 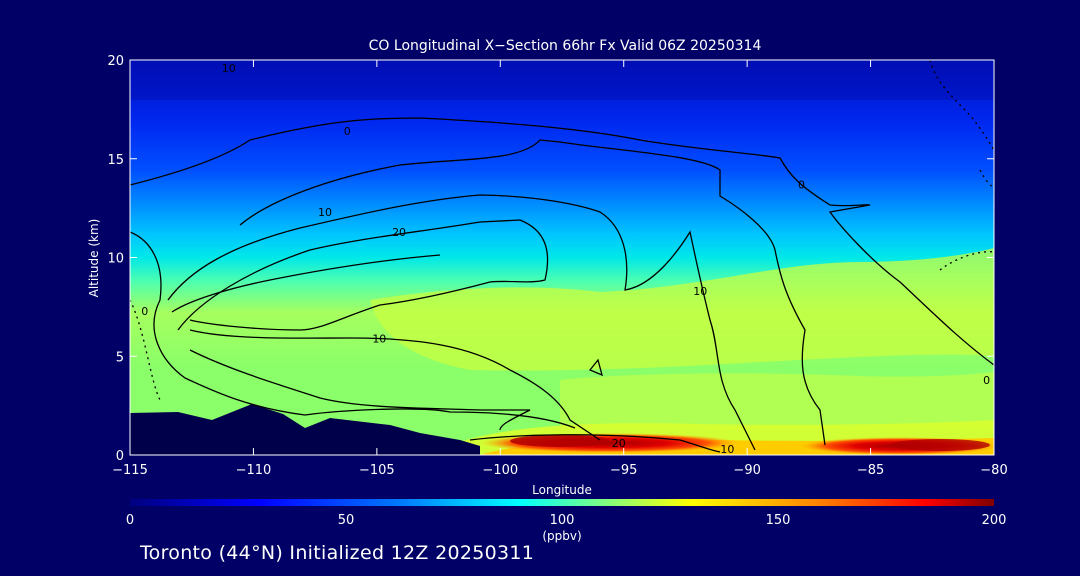 What do you see at coordinates (254, 470) in the screenshot?
I see `x-tick-label: −110` at bounding box center [254, 470].